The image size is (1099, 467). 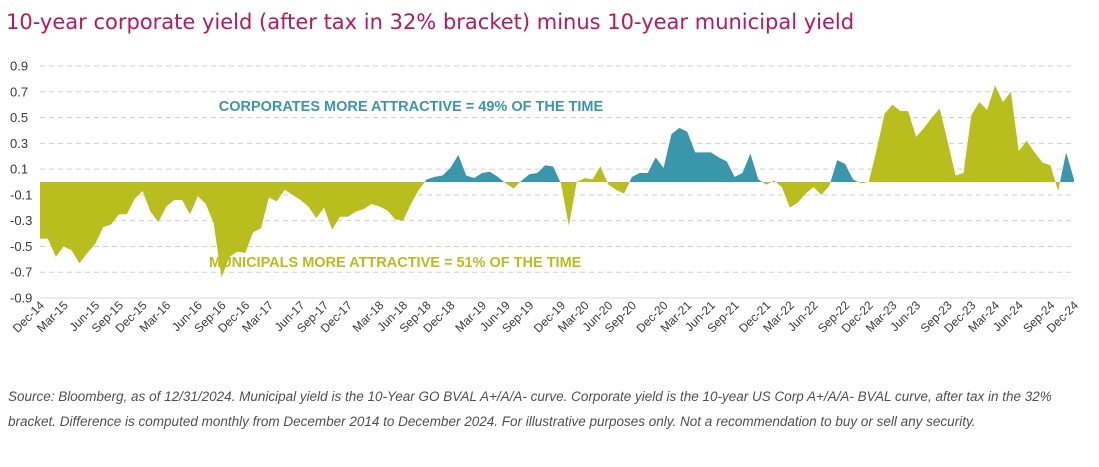 I want to click on y-tick-label: 0.5, so click(x=19, y=117).